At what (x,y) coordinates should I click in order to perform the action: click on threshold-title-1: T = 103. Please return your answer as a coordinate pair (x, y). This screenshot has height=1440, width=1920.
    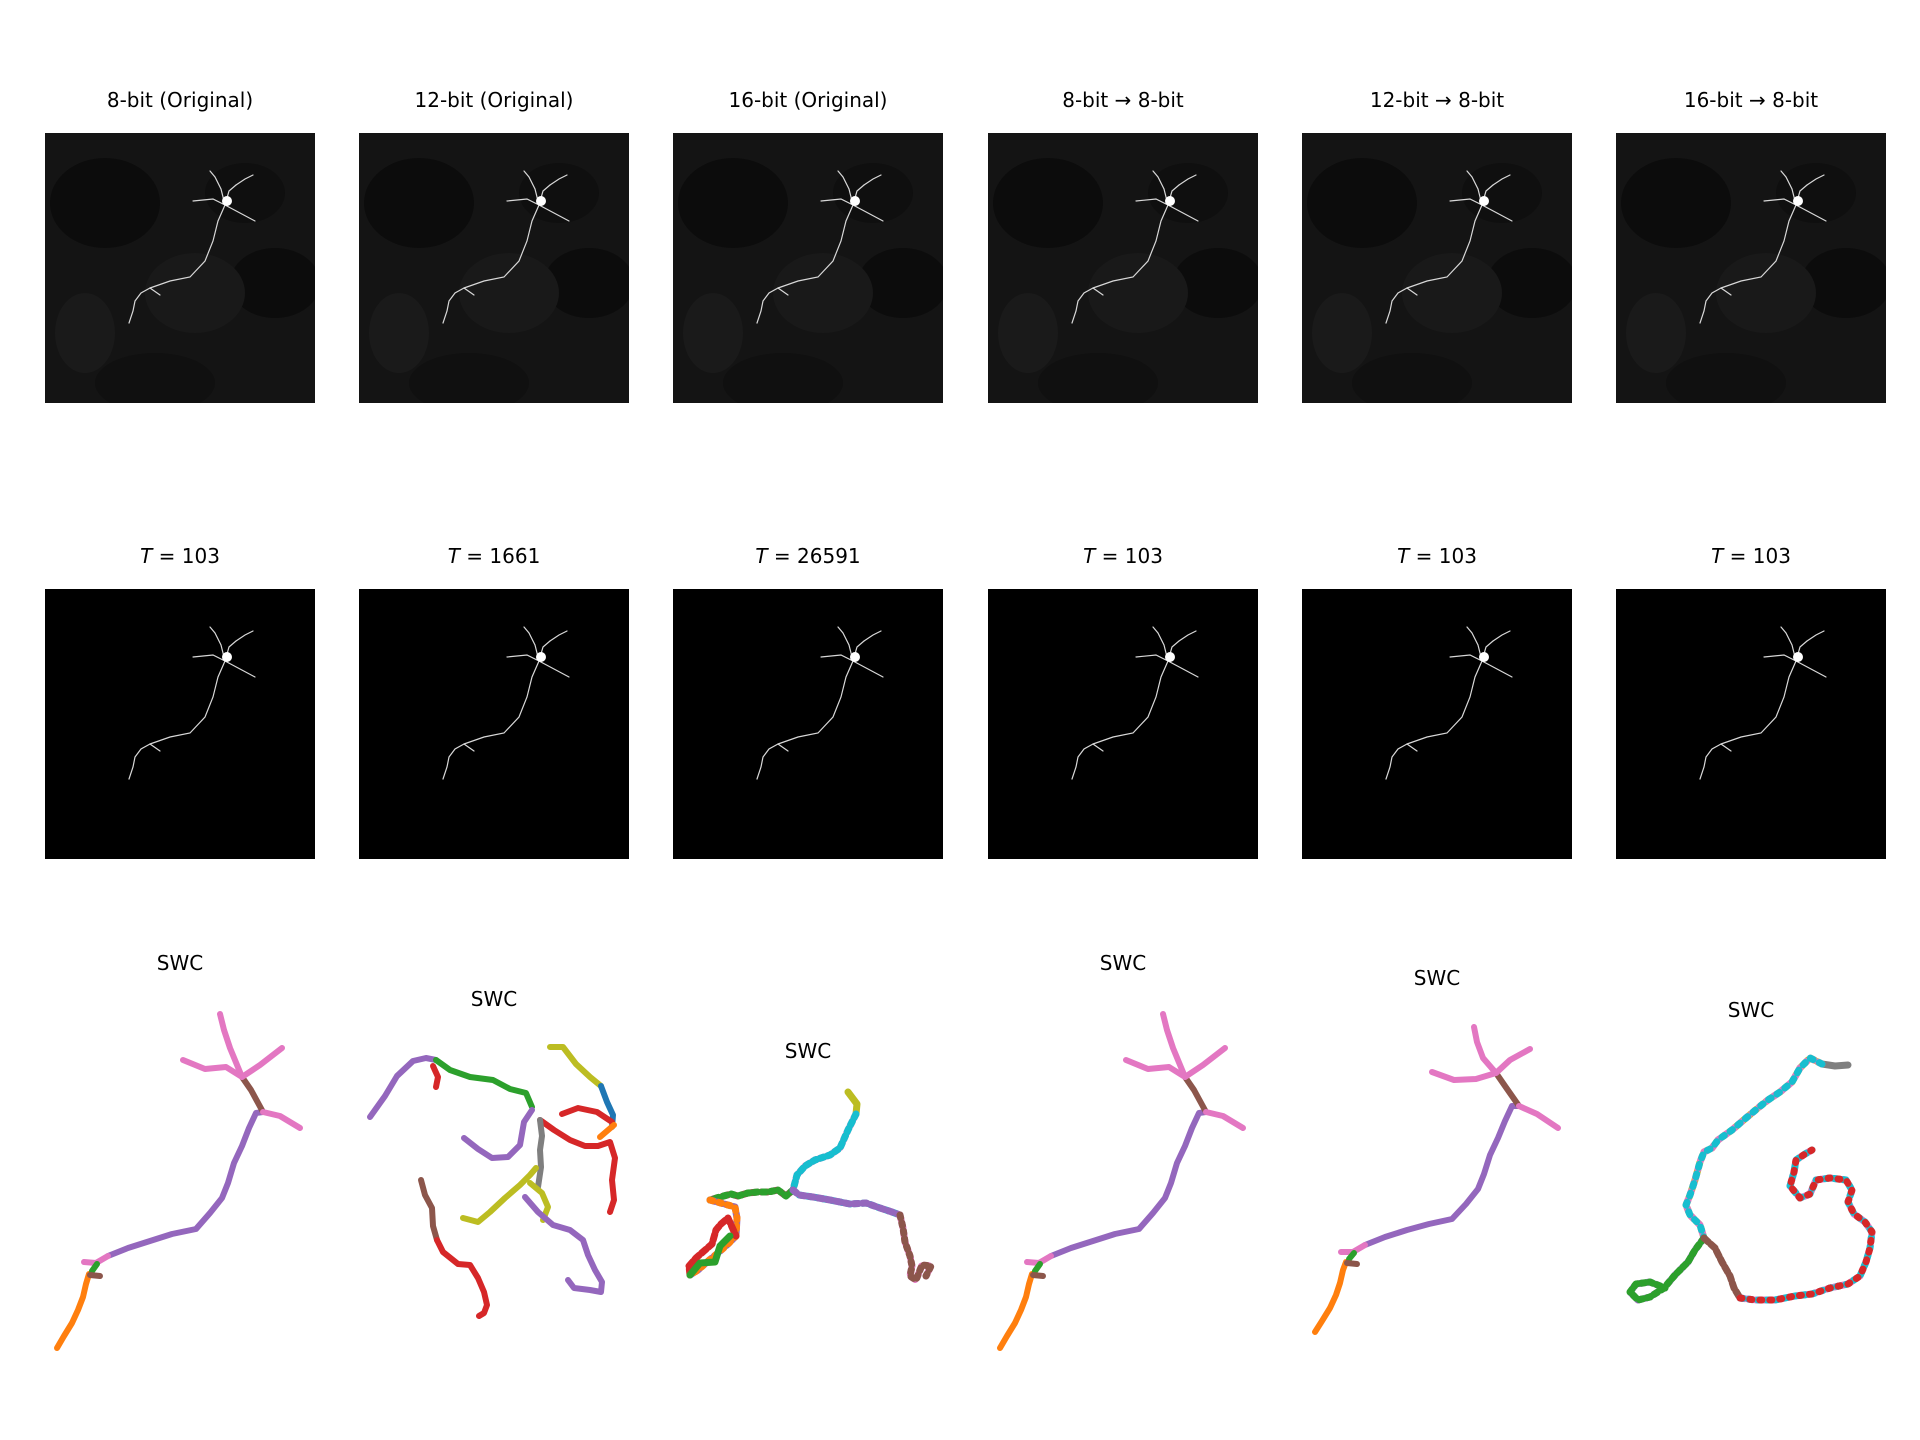
    Looking at the image, I should click on (180, 556).